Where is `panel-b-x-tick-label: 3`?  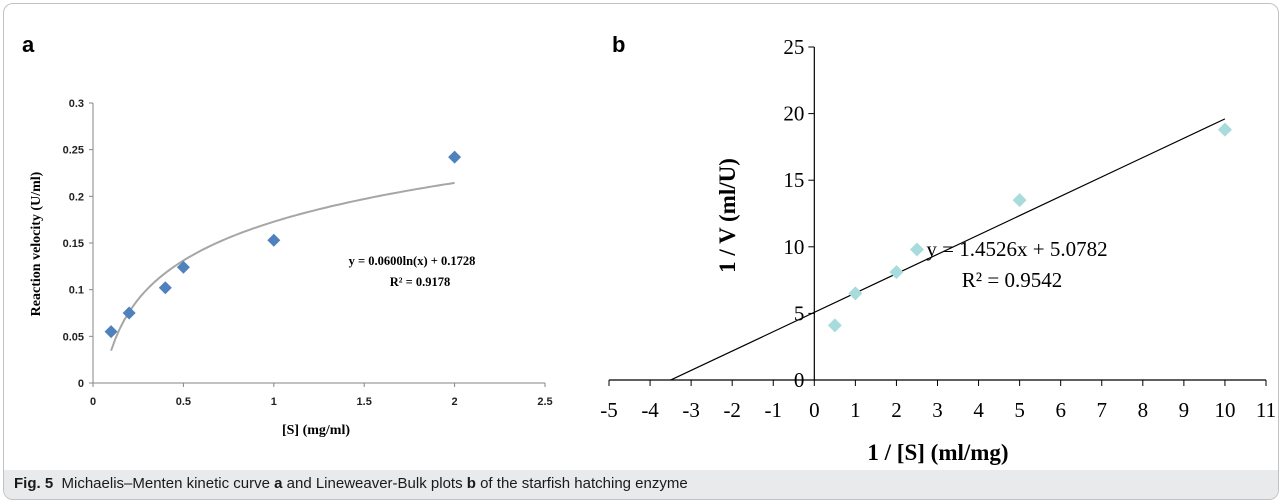 panel-b-x-tick-label: 3 is located at coordinates (937, 410).